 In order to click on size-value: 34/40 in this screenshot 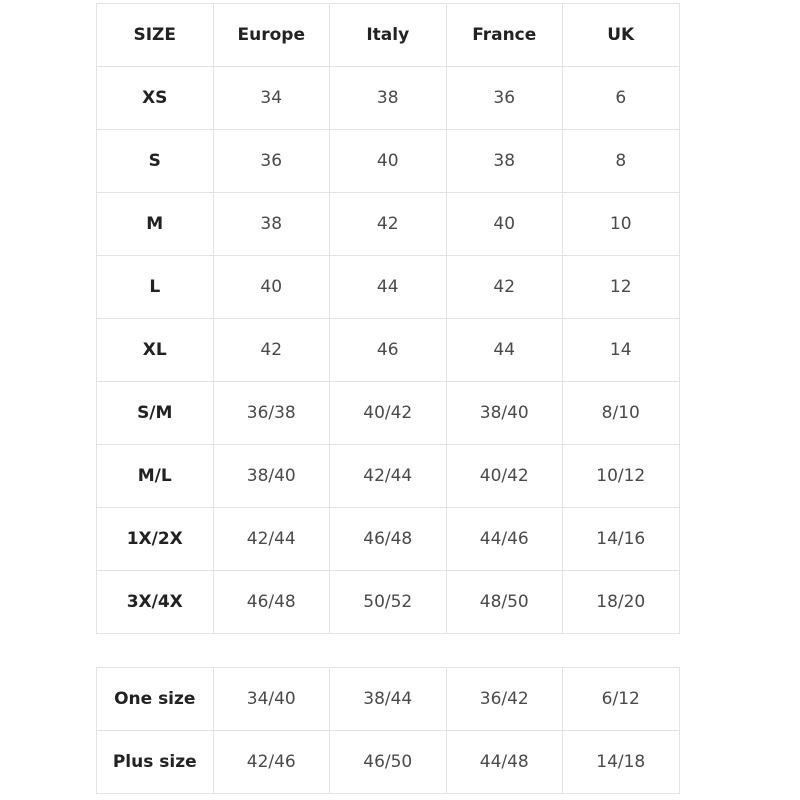, I will do `click(271, 699)`.